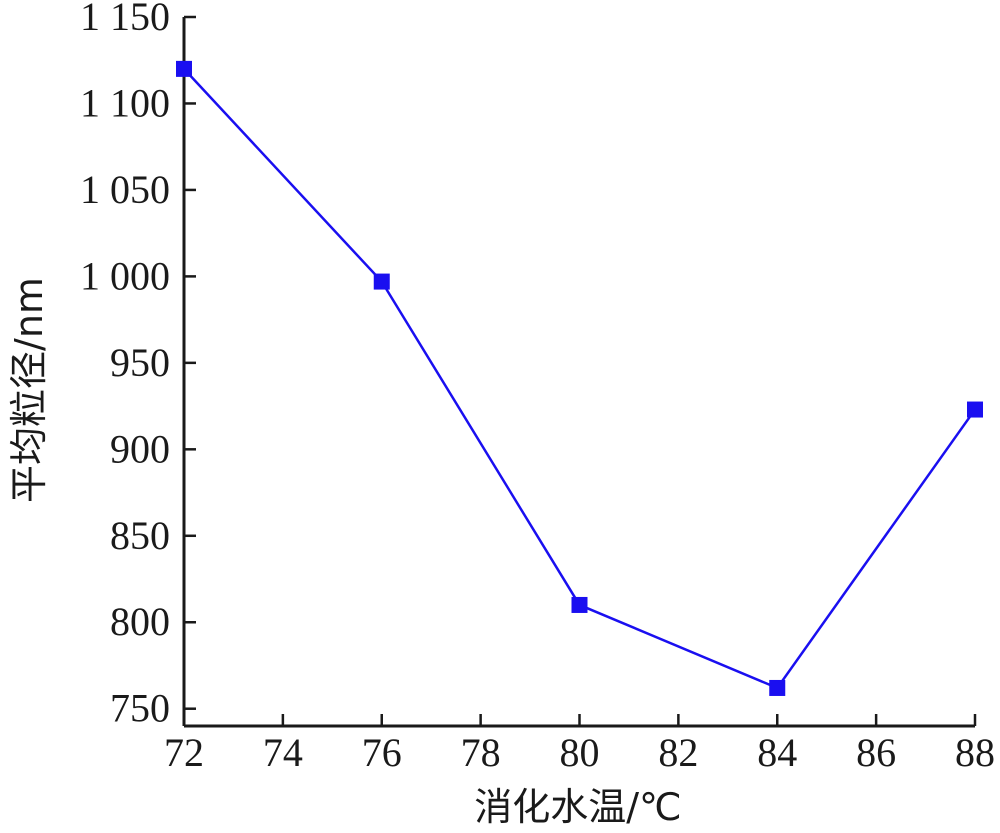 The height and width of the screenshot is (833, 1000). What do you see at coordinates (140, 448) in the screenshot?
I see `y-tick-label: 900` at bounding box center [140, 448].